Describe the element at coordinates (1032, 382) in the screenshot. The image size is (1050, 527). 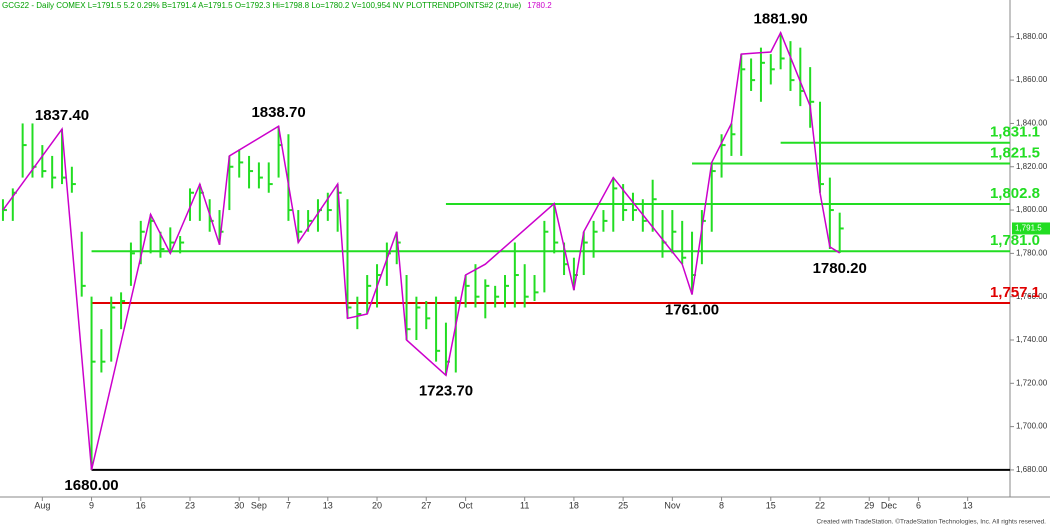
I see `y-tick-label: 1,720.00` at that location.